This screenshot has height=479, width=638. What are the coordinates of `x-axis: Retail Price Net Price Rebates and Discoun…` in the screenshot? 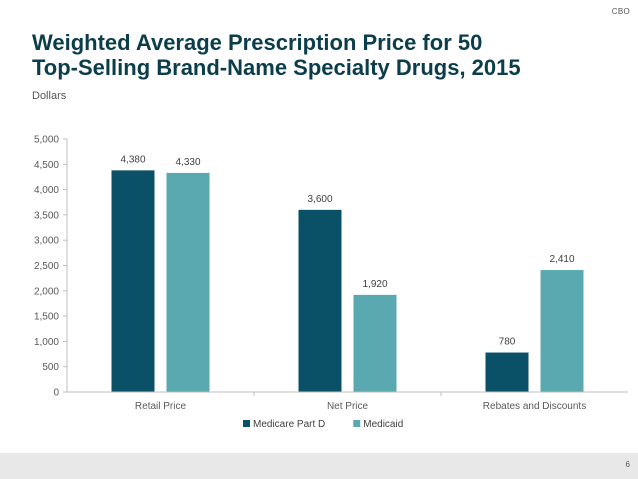 It's located at (347, 401).